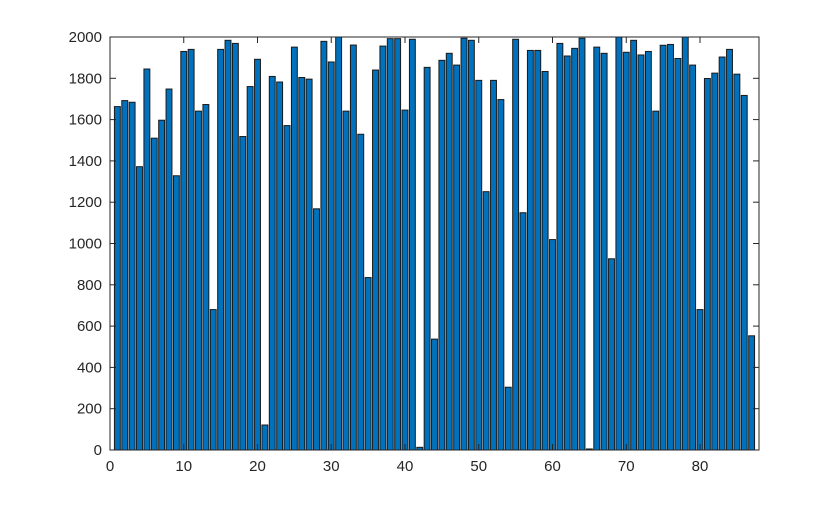  Describe the element at coordinates (405, 466) in the screenshot. I see `x-tick-label: 40` at that location.